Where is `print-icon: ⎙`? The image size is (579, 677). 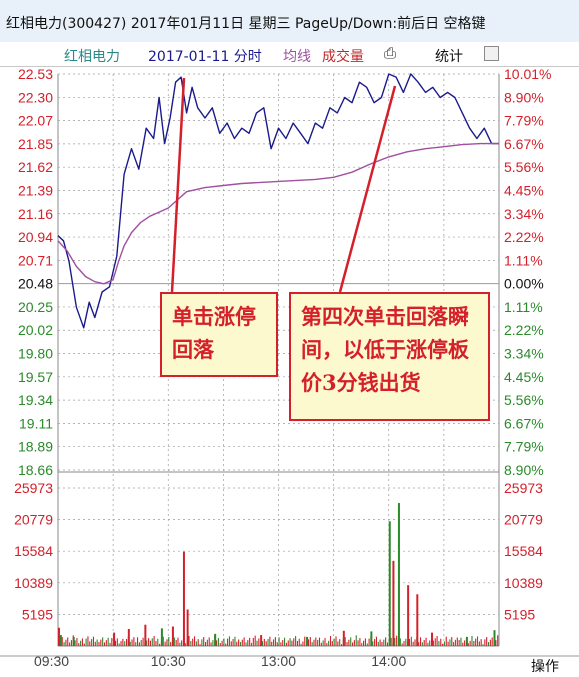
print-icon: ⎙ is located at coordinates (390, 53).